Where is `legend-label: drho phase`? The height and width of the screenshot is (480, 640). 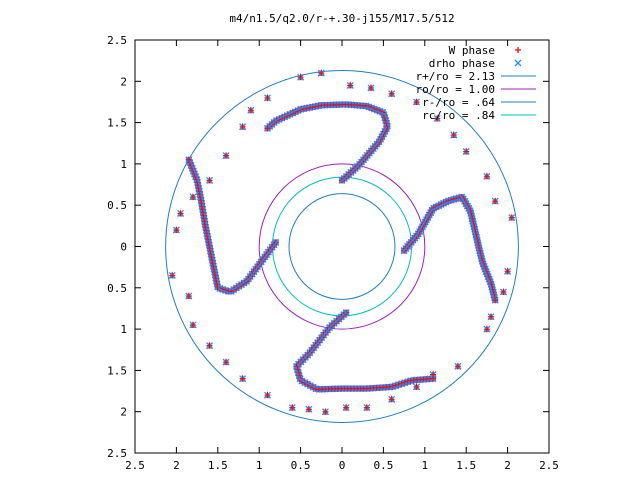
legend-label: drho phase is located at coordinates (462, 63).